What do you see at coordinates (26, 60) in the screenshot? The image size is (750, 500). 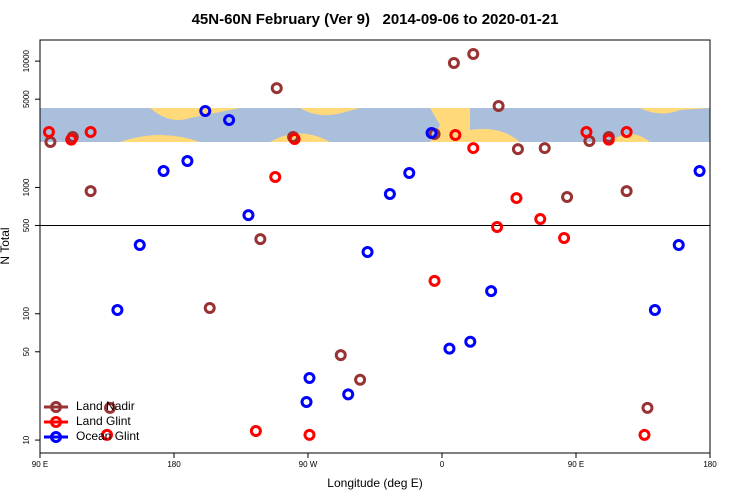 I see `y-tick-label: 10000` at bounding box center [26, 60].